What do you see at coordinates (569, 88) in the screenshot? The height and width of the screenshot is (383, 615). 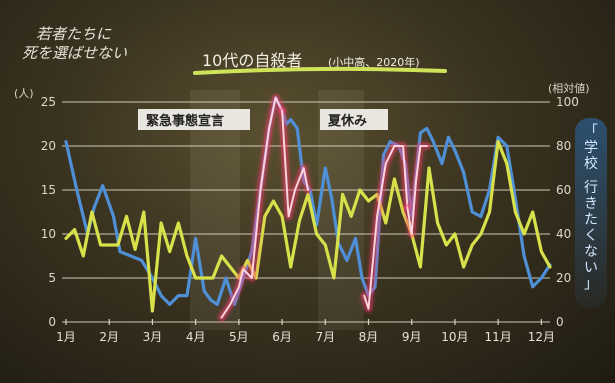 I see `right-axis-unit: (相対値)` at bounding box center [569, 88].